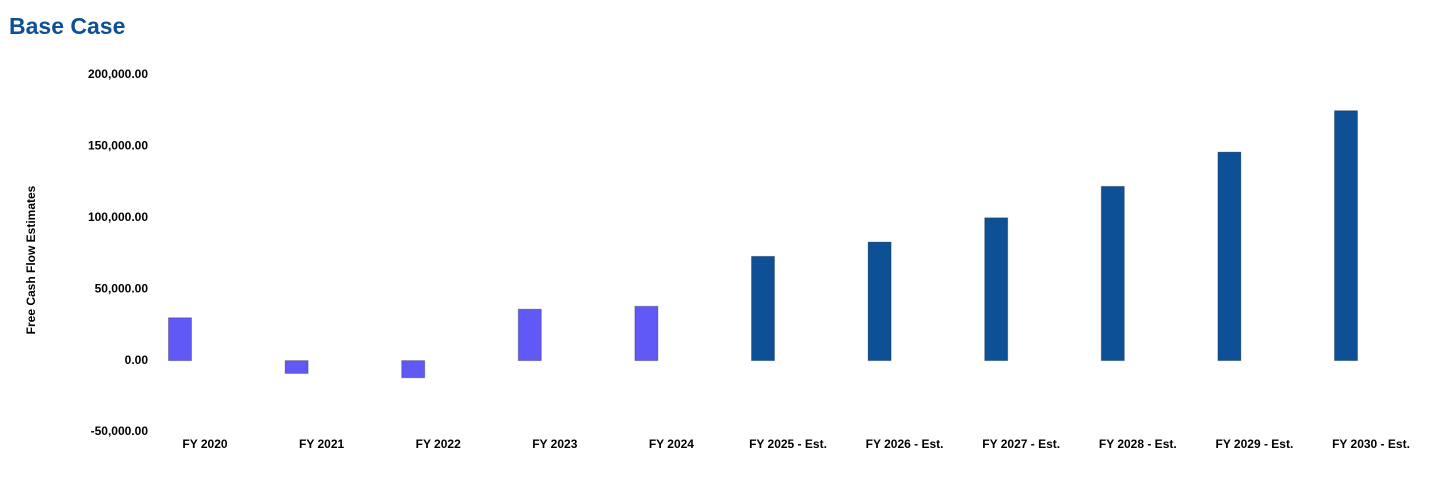 The height and width of the screenshot is (478, 1456). I want to click on x-tick-label: FY 2030 - Est., so click(1371, 444).